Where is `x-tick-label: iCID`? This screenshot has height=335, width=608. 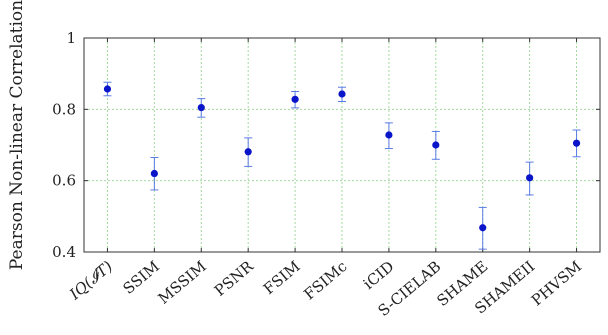 x-tick-label: iCID is located at coordinates (379, 275).